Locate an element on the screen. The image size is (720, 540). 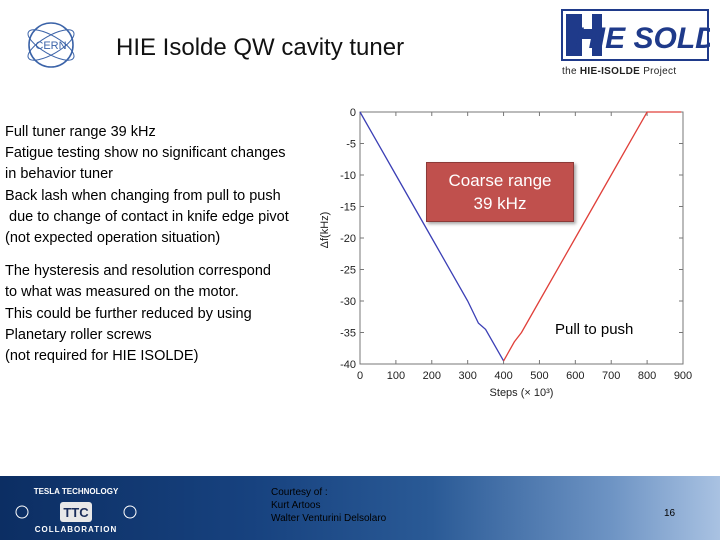
bullet-line: (not expected operation situation) is located at coordinates (113, 238).